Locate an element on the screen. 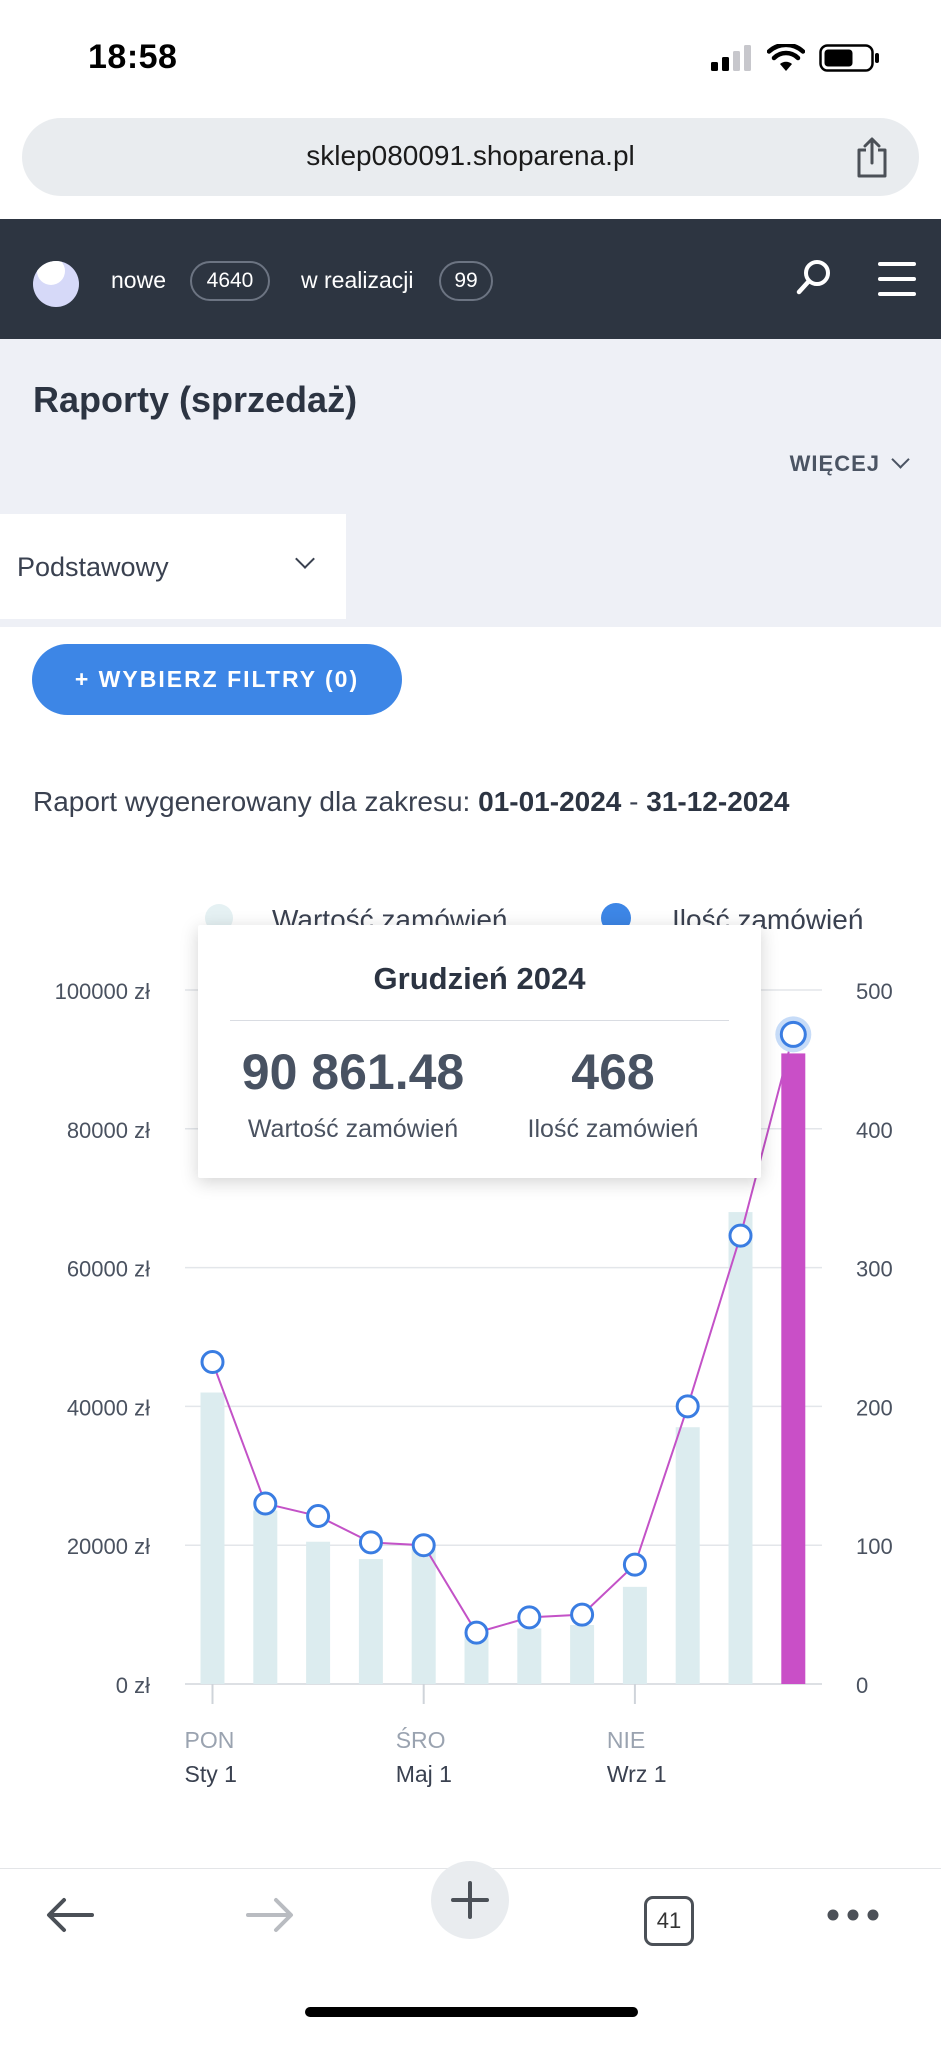 This screenshot has height=2045, width=941. y-left-tick-label: 20000 zł is located at coordinates (108, 1546).